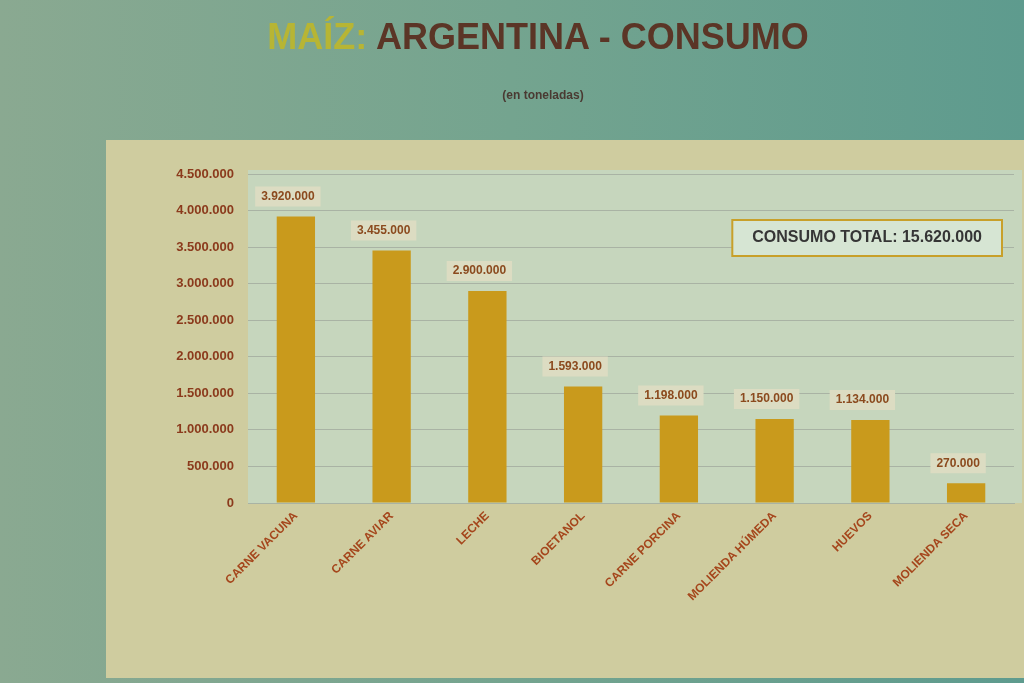  I want to click on data-label: 1.198.000, so click(671, 394).